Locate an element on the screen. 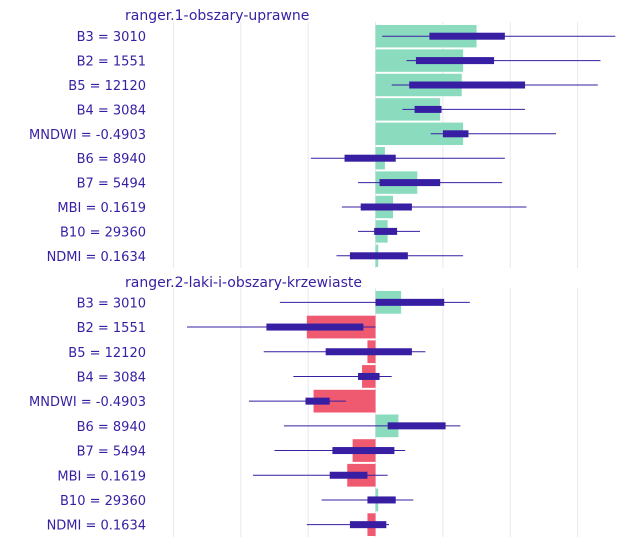  contribution-bar is located at coordinates (419, 134).